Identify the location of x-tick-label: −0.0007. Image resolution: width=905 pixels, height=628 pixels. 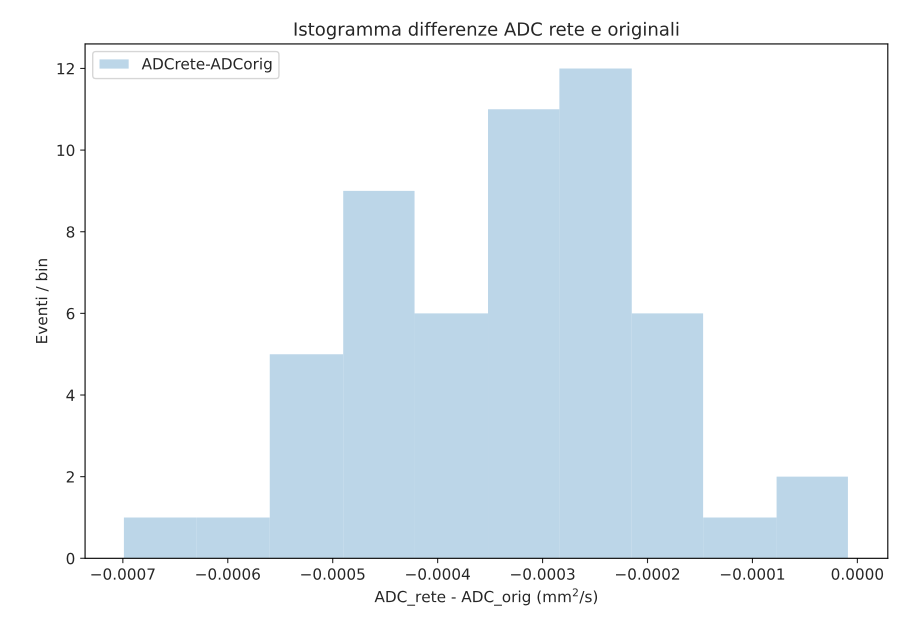
(123, 574).